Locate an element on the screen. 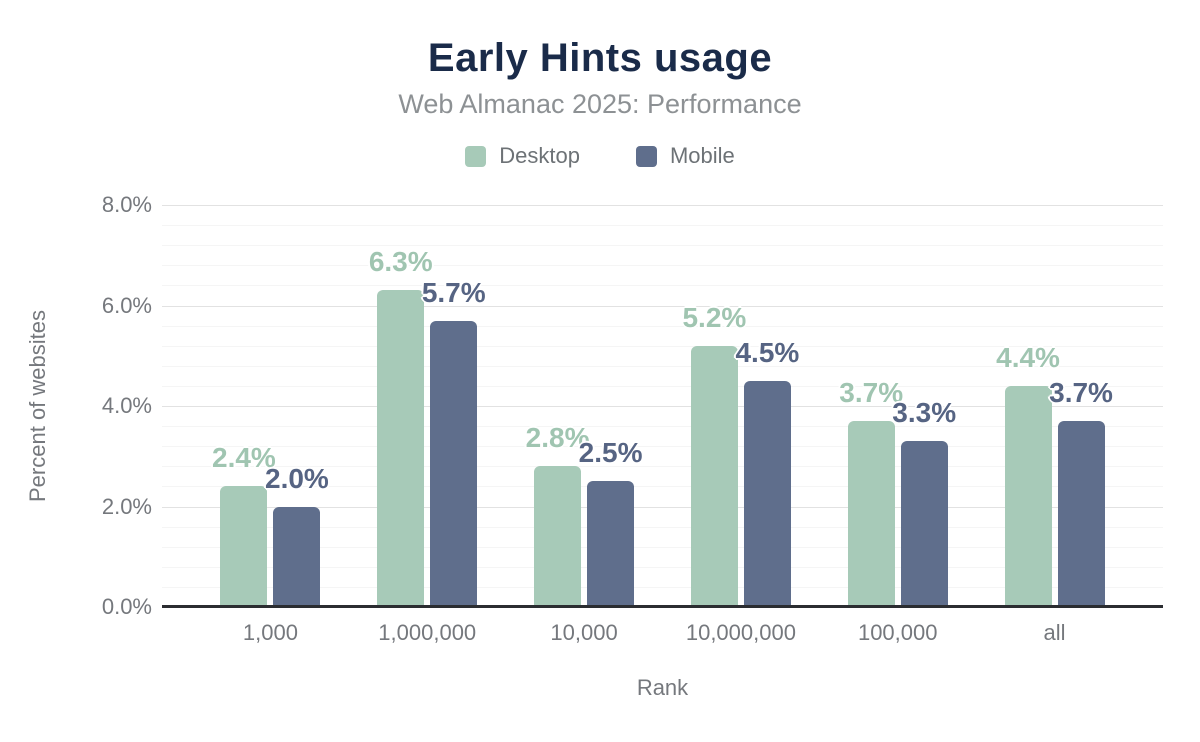 The width and height of the screenshot is (1200, 742). x-category-label: all is located at coordinates (1054, 632).